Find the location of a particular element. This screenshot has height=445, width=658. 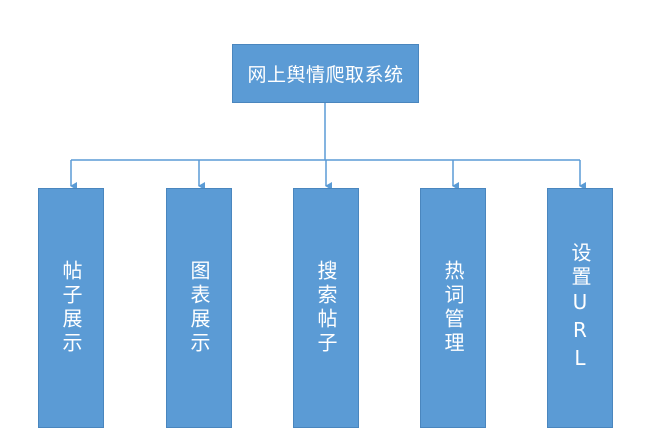

module-node-chart-display: 图表展示 is located at coordinates (199, 308).